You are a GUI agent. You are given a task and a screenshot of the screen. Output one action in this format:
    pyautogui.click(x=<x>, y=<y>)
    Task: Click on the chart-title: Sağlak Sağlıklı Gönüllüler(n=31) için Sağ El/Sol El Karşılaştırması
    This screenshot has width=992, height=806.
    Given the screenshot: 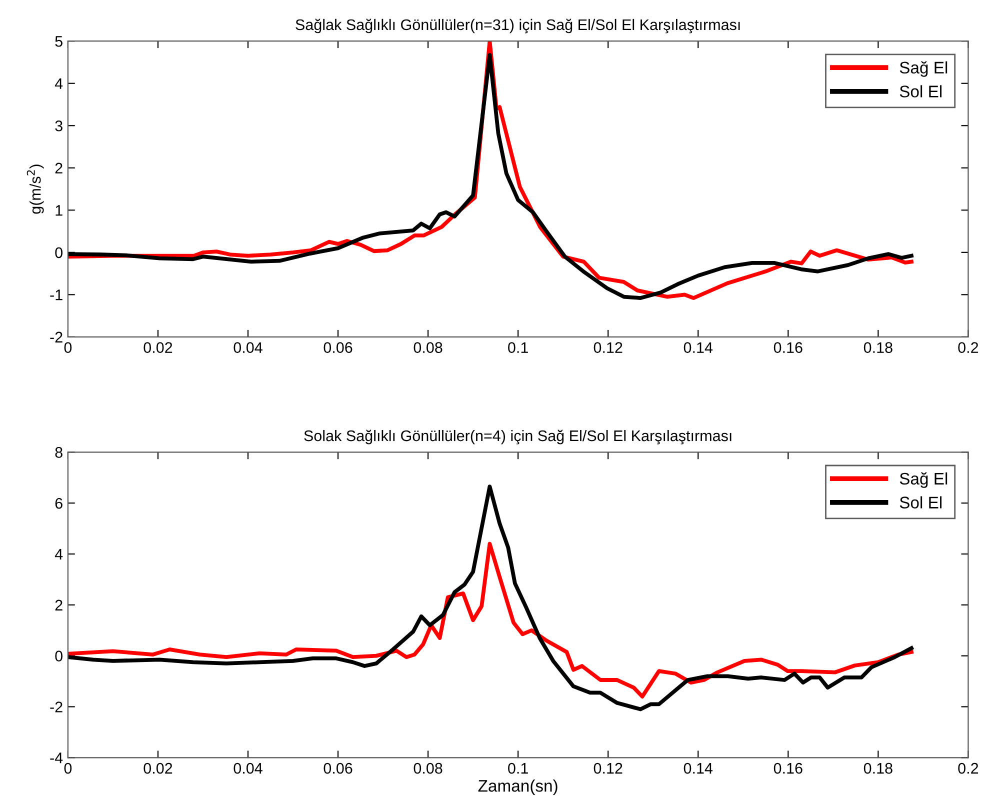 What is the action you would take?
    pyautogui.click(x=518, y=26)
    